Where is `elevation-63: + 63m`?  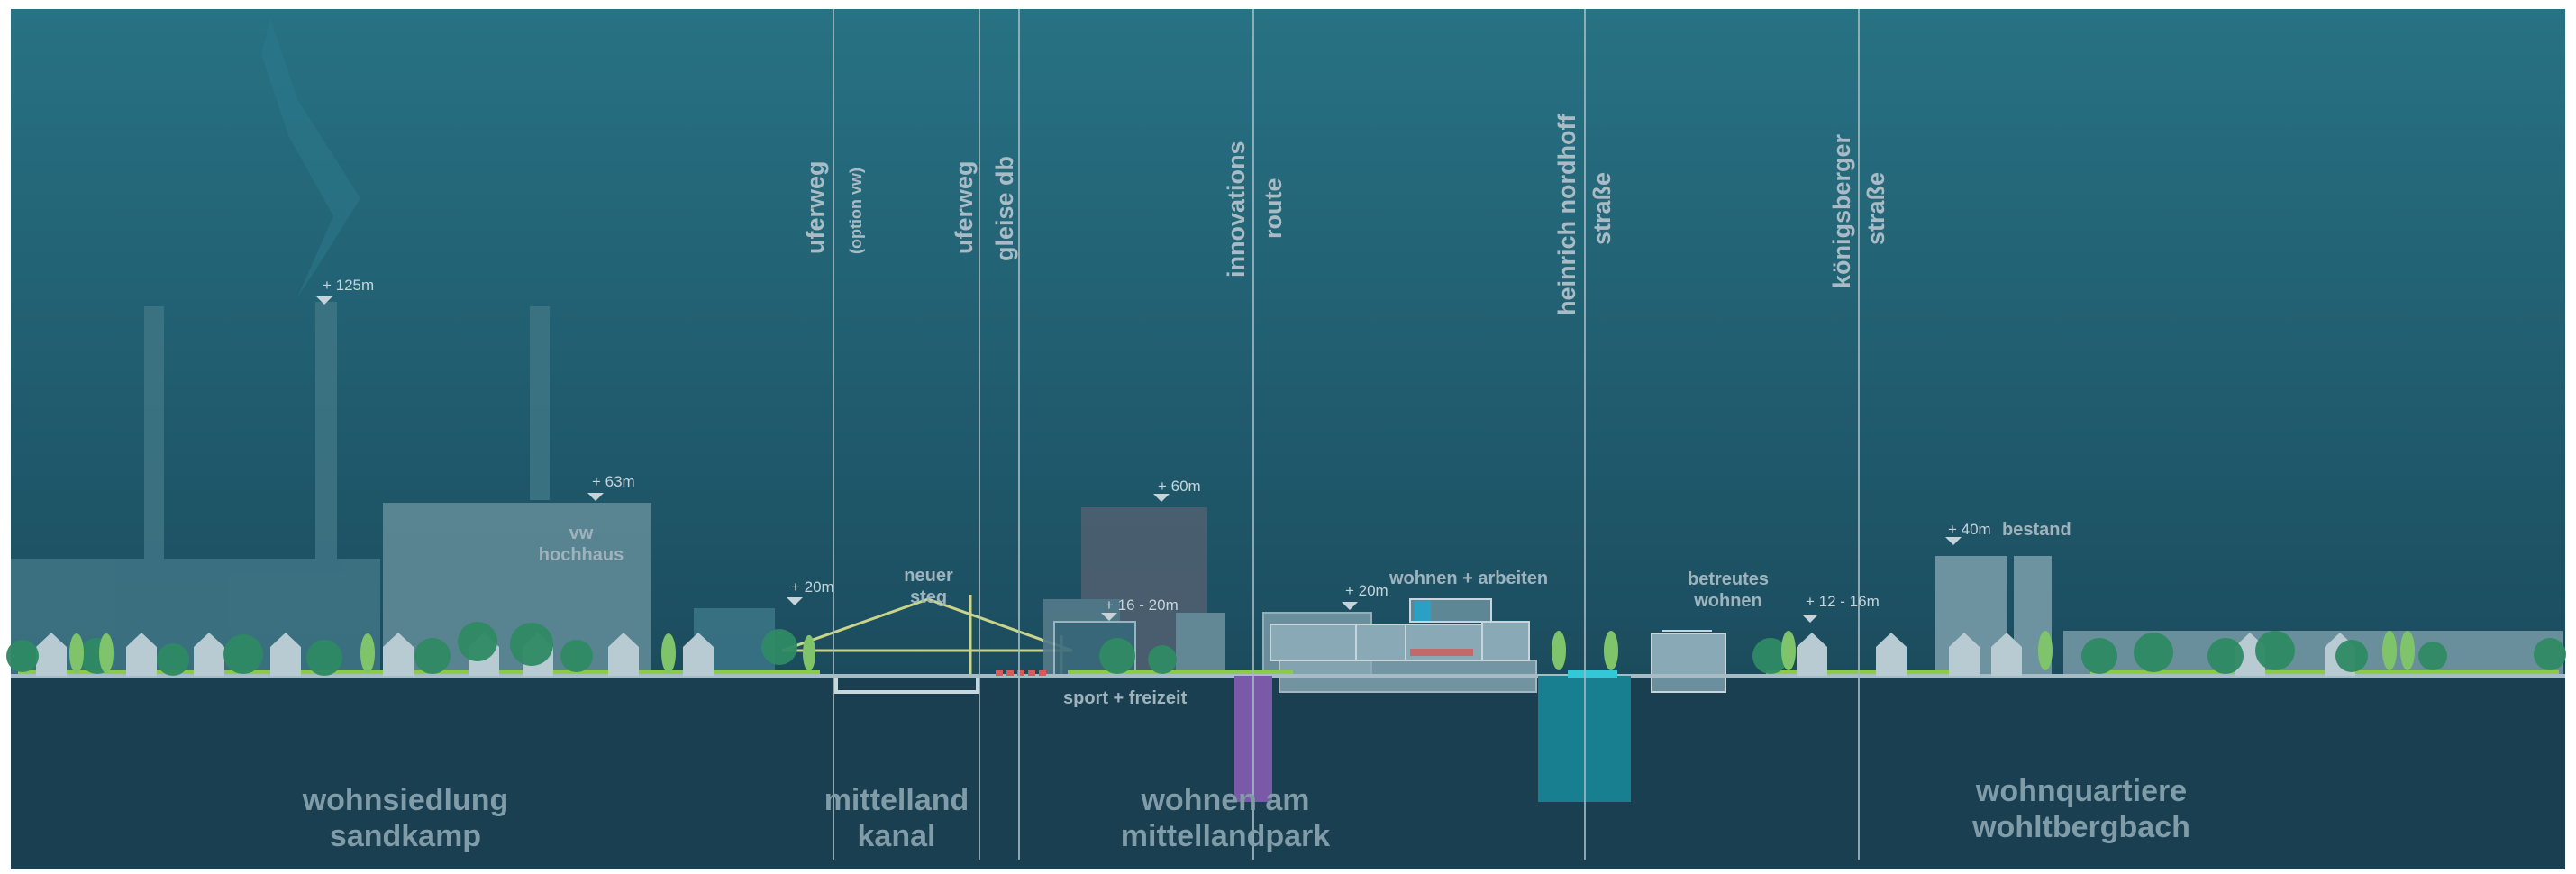
elevation-63: + 63m is located at coordinates (613, 482).